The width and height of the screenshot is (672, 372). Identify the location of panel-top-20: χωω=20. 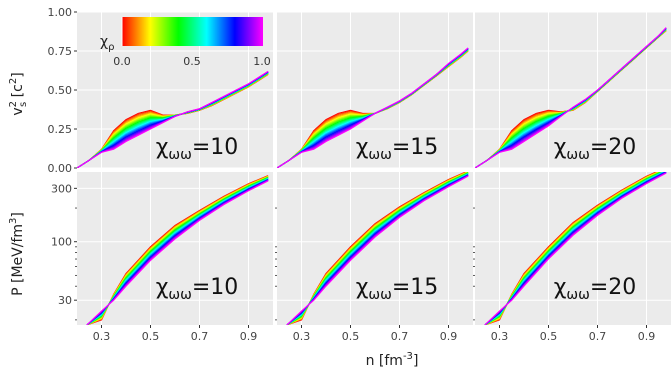
(573, 90).